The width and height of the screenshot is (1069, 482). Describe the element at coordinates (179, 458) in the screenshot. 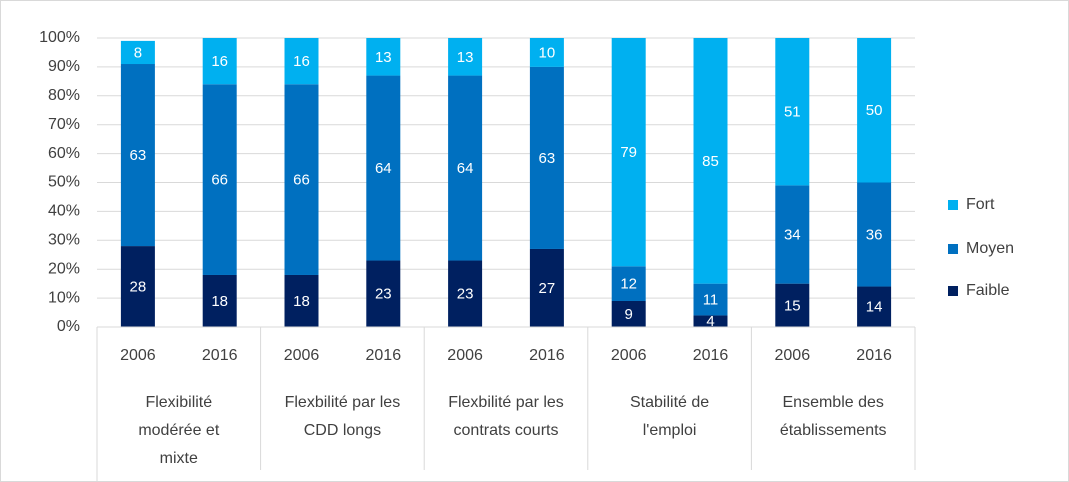

I see `group-label: mixte` at that location.